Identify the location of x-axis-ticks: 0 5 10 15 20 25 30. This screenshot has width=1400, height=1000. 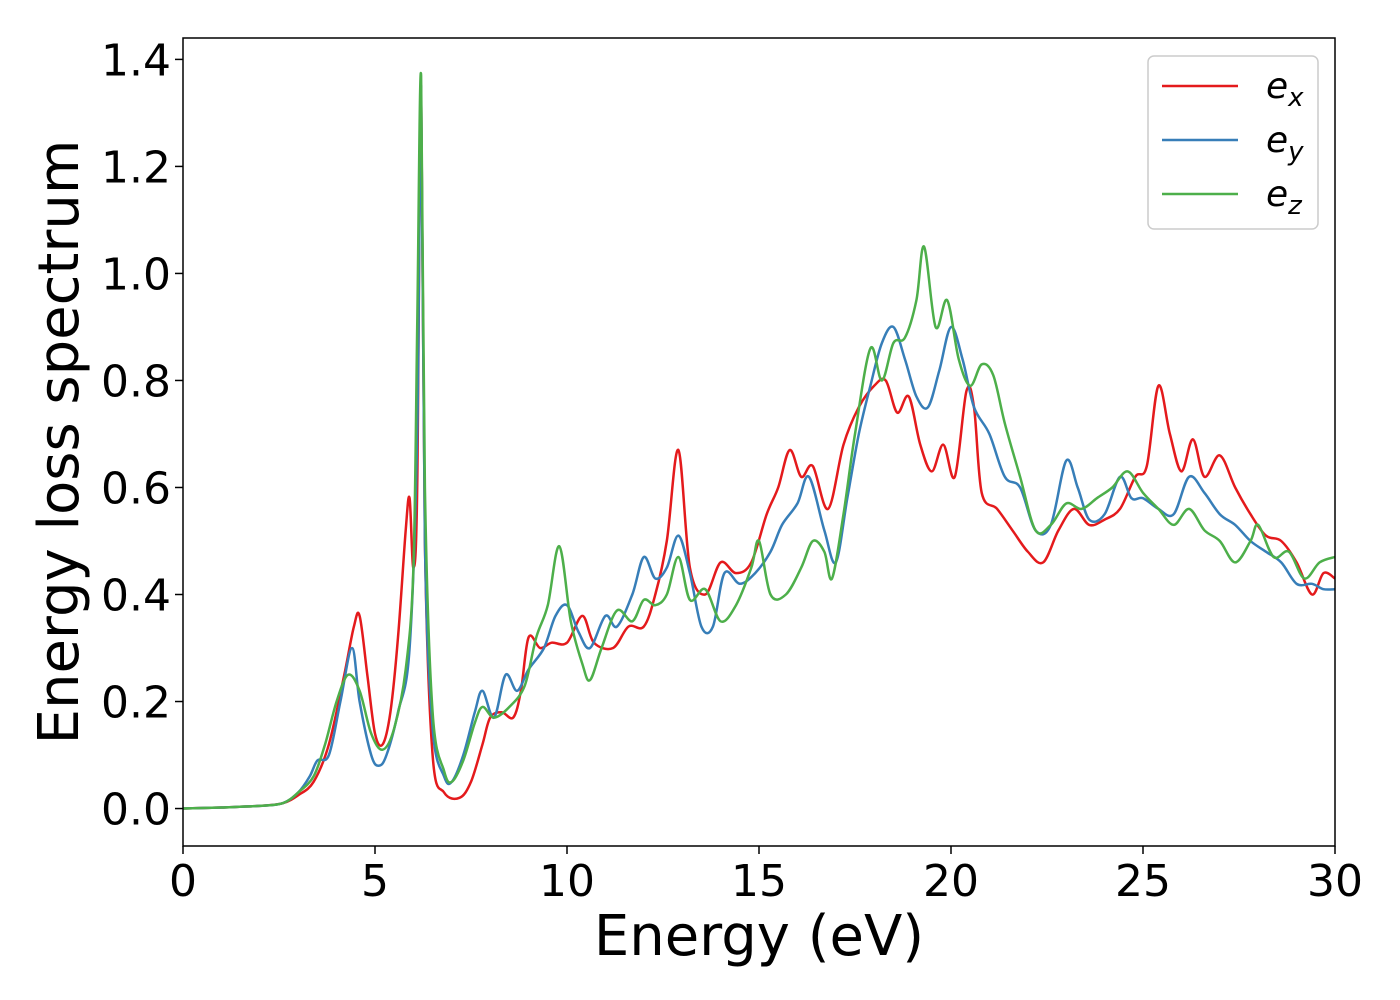
(766, 876).